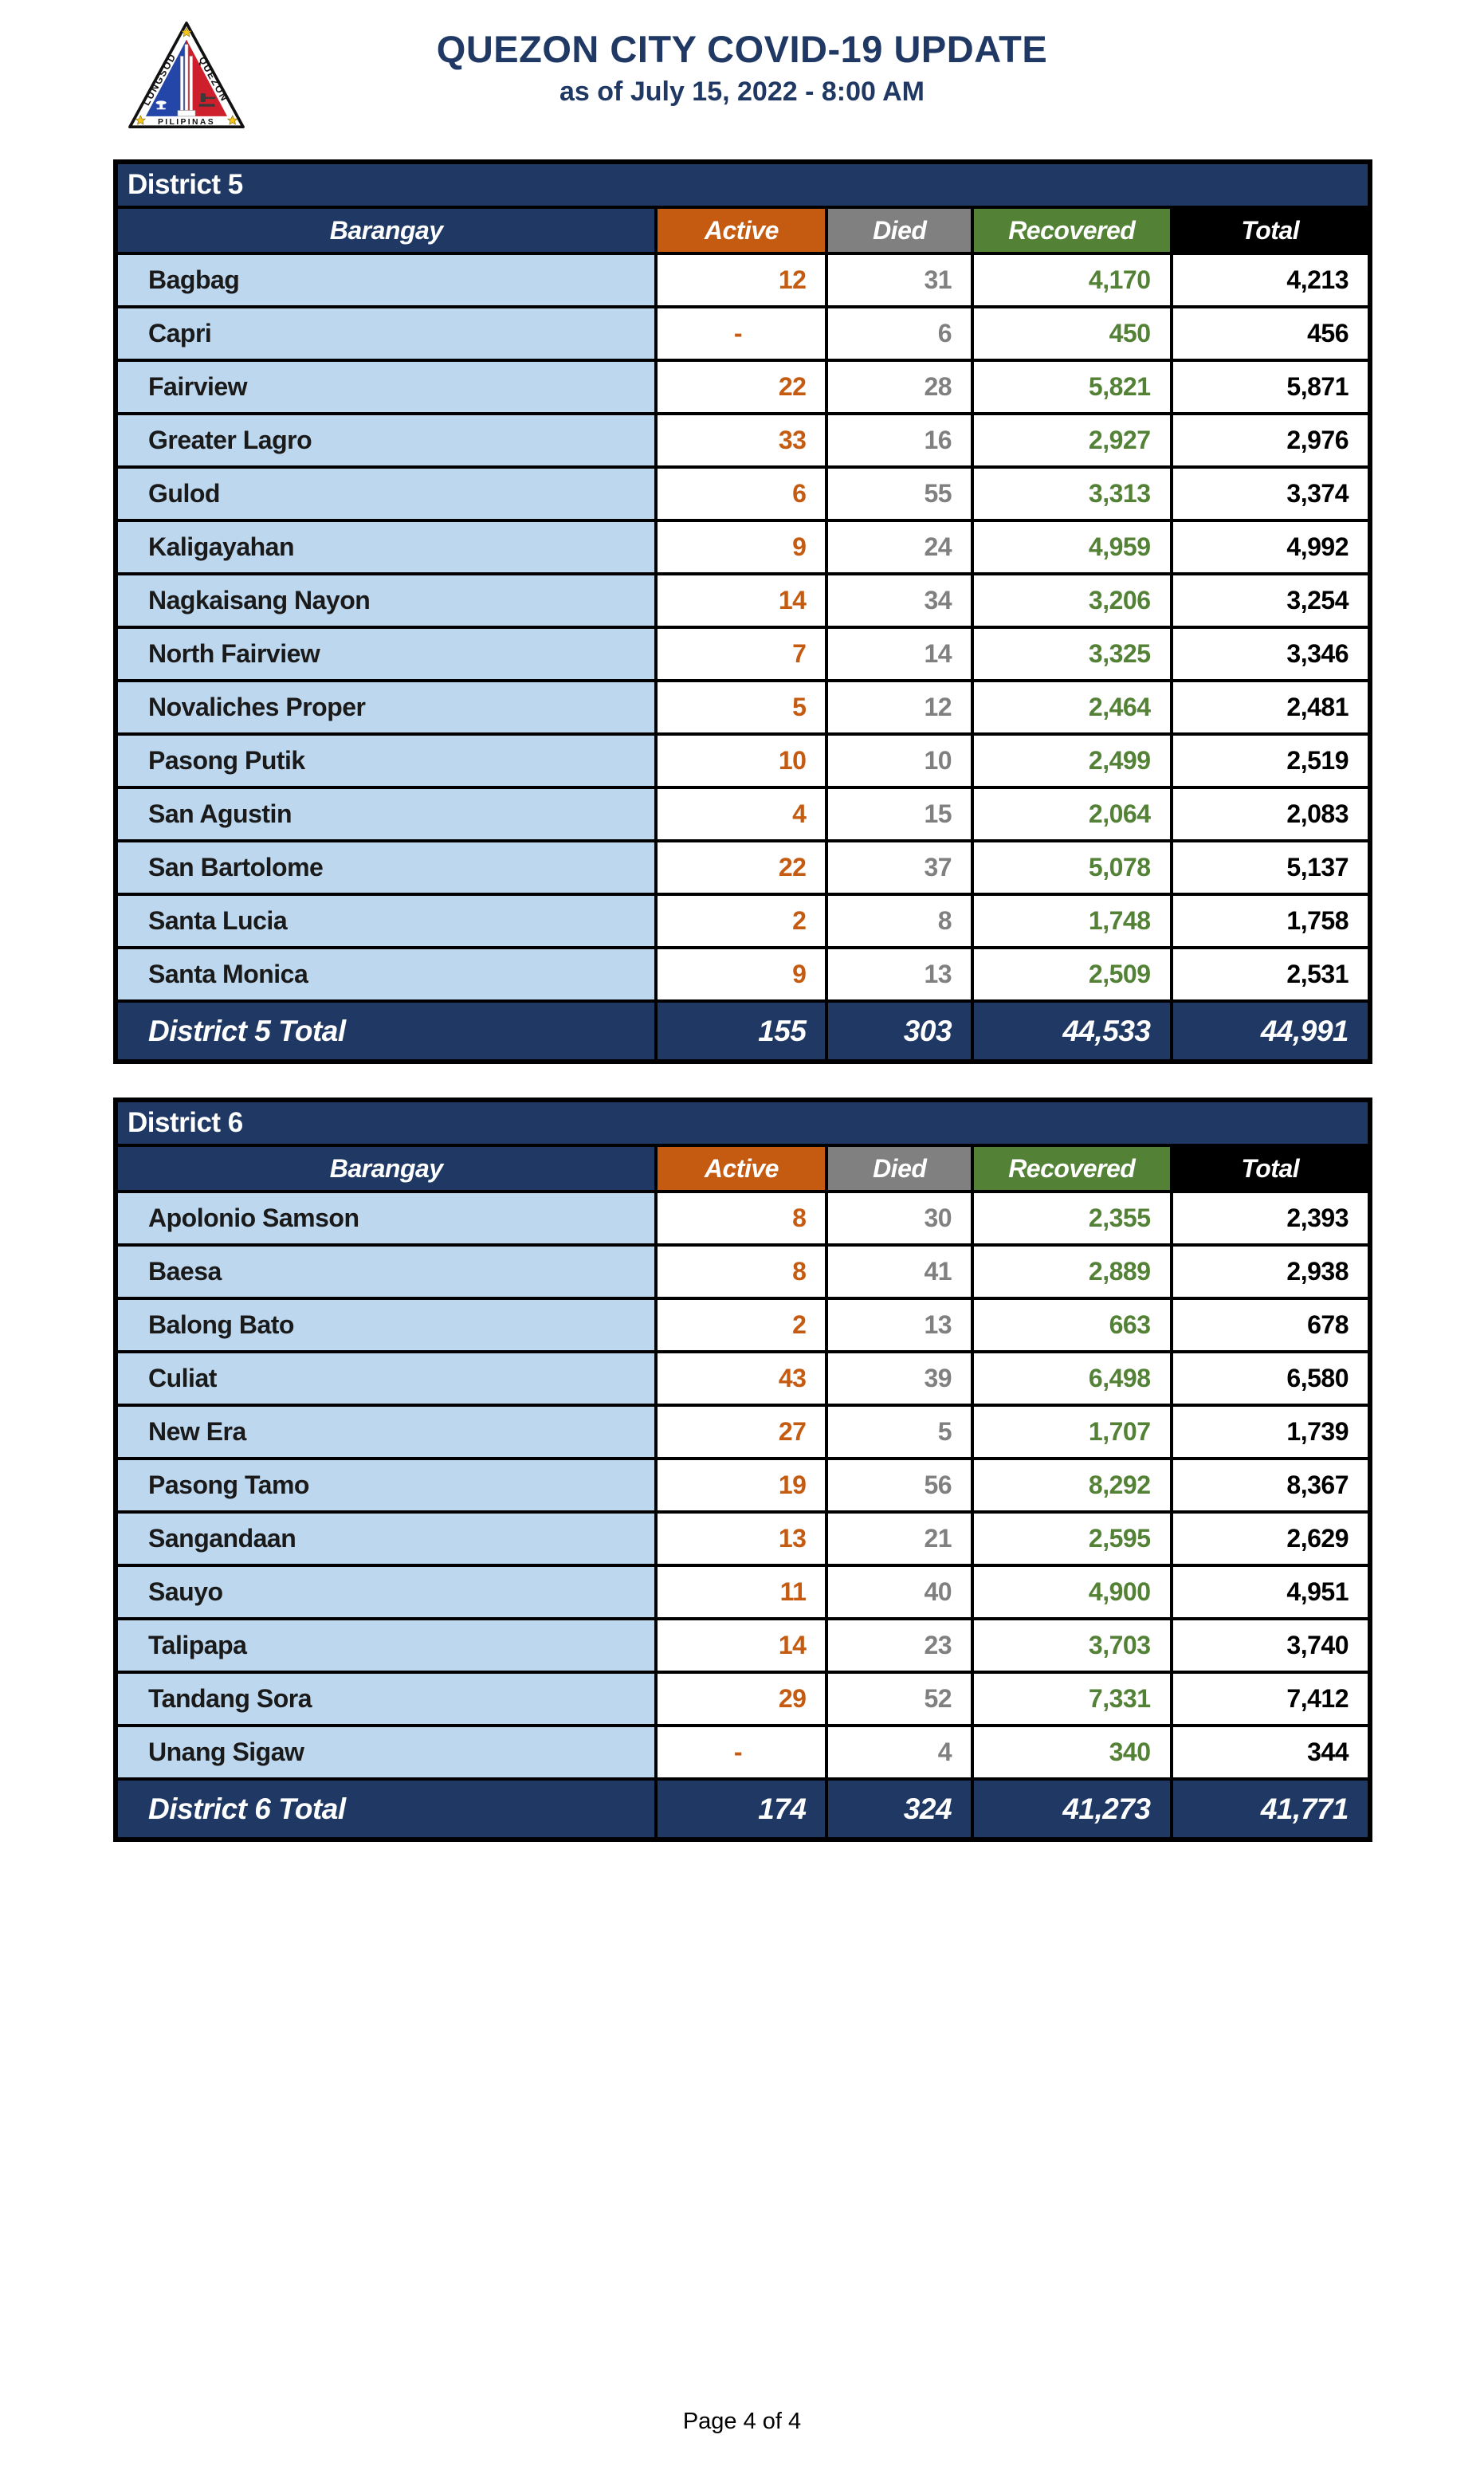  Describe the element at coordinates (741, 1699) in the screenshot. I see `active-count-cell: 29` at that location.